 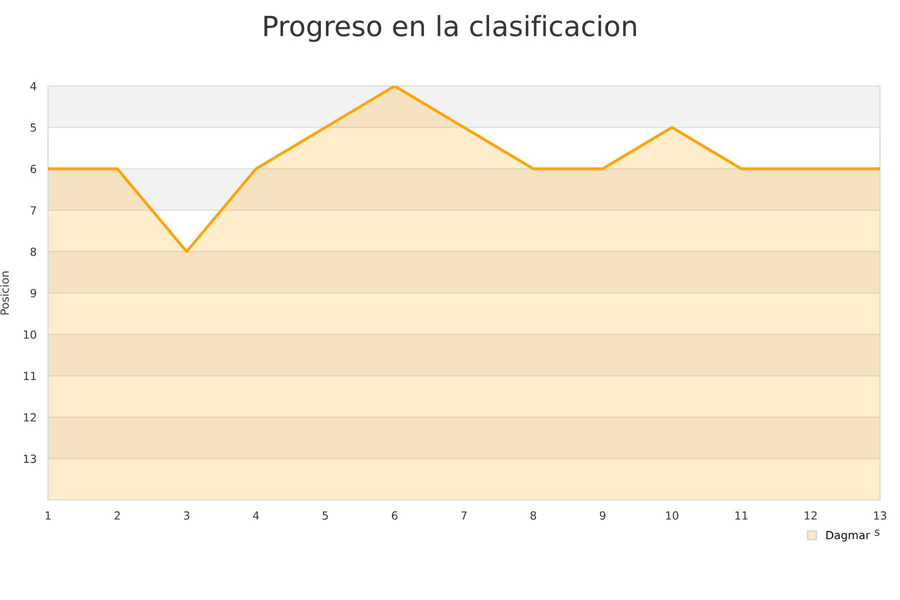 I want to click on x-tick-label: 11, so click(x=741, y=515).